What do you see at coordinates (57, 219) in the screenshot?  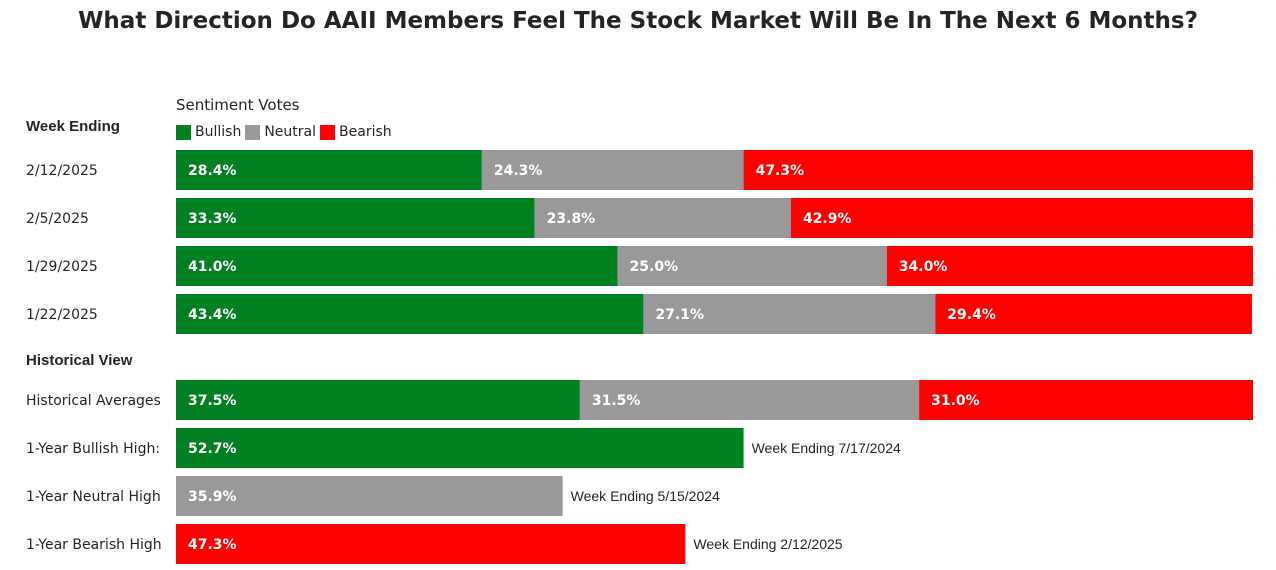 I see `row-label-2-5-2025: 2/5/2025` at bounding box center [57, 219].